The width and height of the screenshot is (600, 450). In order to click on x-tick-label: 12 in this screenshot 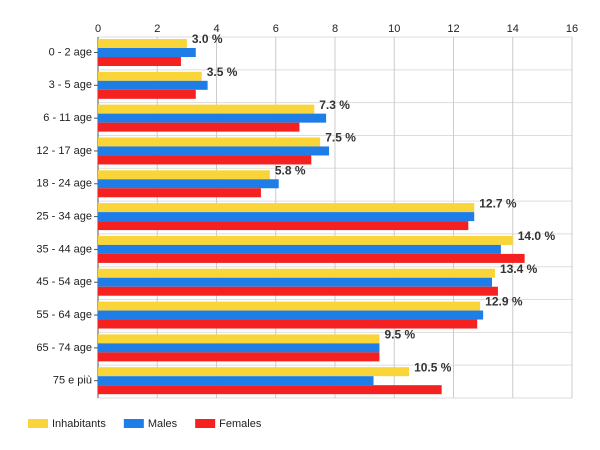, I will do `click(453, 29)`.